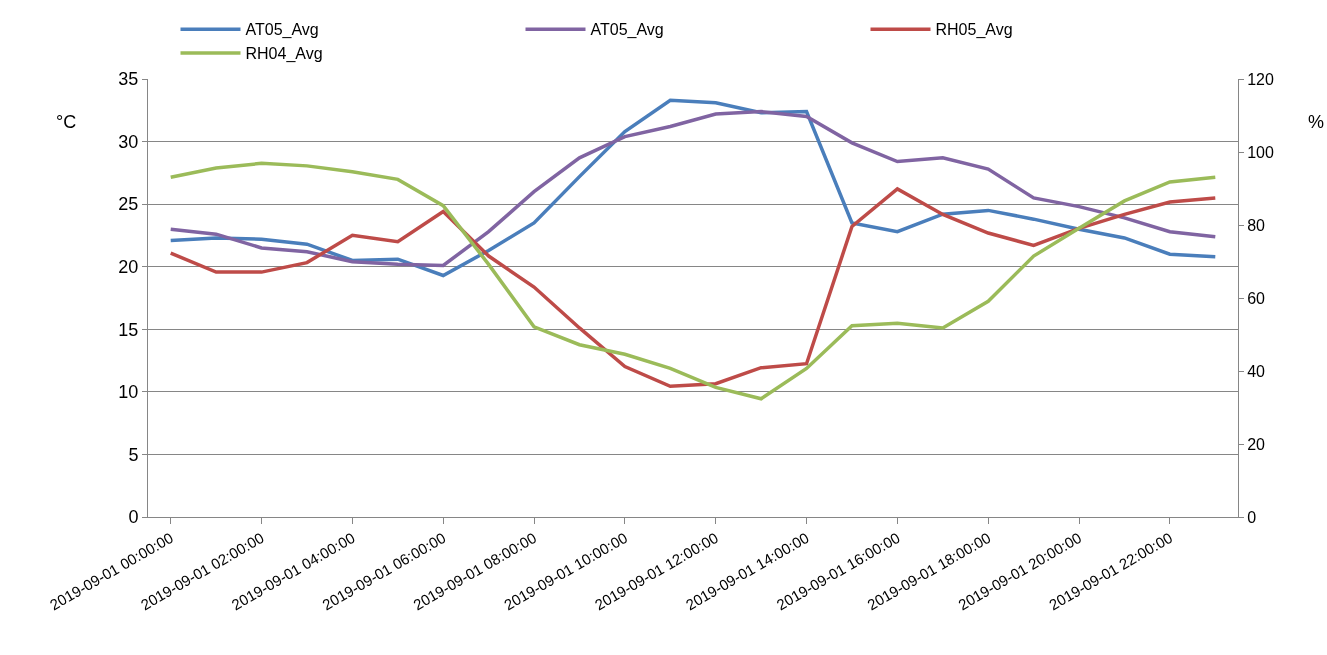 The image size is (1327, 655). I want to click on y-tick-label: 10, so click(128, 392).